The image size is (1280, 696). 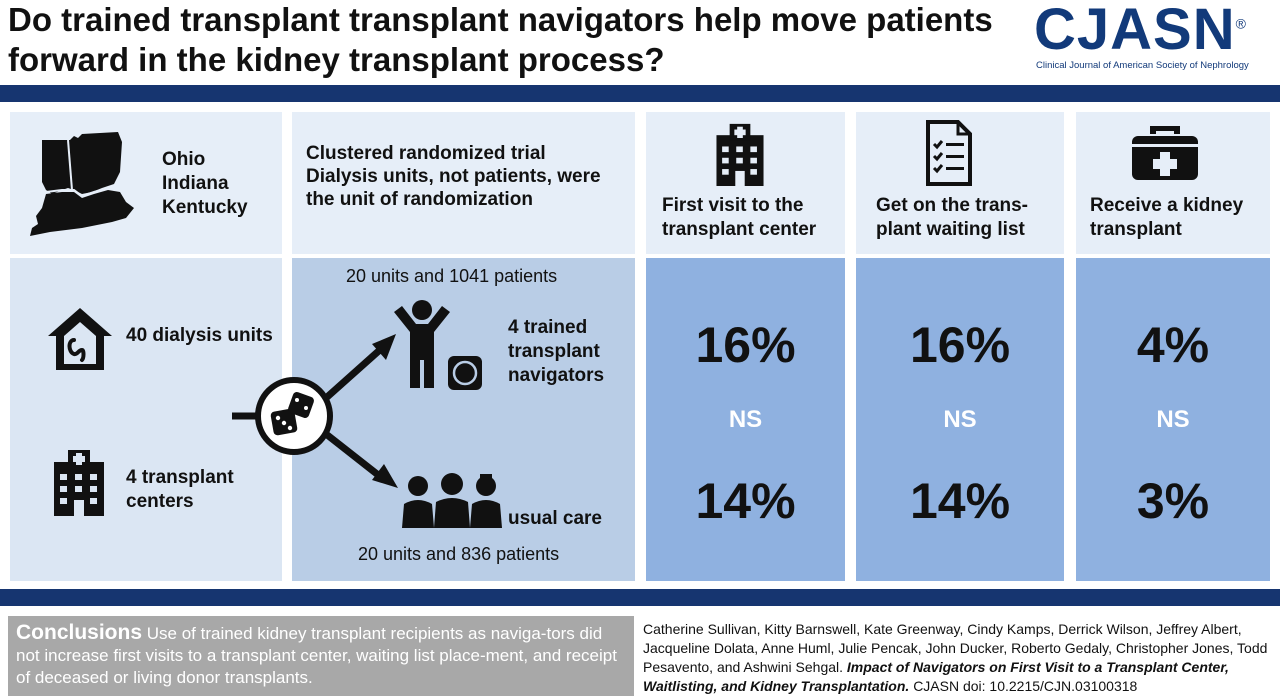 What do you see at coordinates (640, 93) in the screenshot?
I see `top-divider-band` at bounding box center [640, 93].